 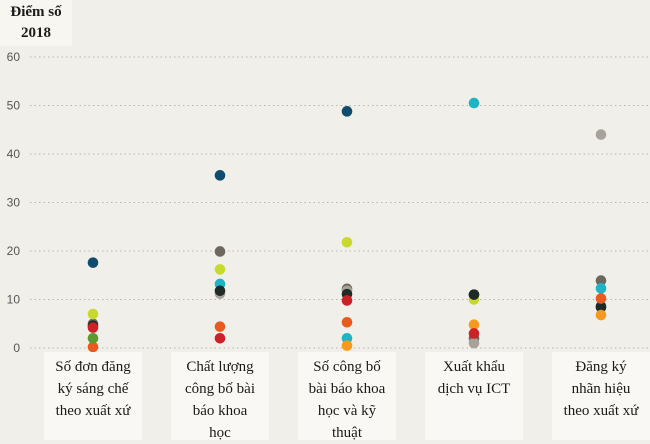 I want to click on x-category-label-line: nhãn hiệu, so click(x=601, y=389).